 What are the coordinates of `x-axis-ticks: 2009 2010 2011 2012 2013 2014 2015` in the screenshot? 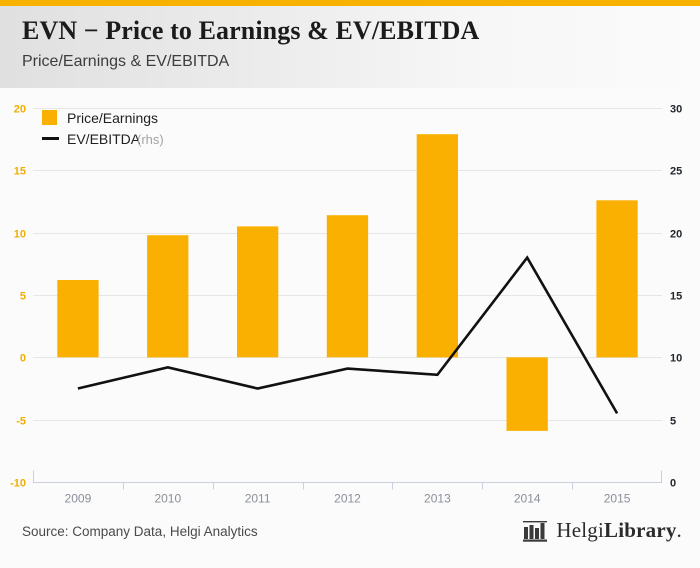 It's located at (348, 499).